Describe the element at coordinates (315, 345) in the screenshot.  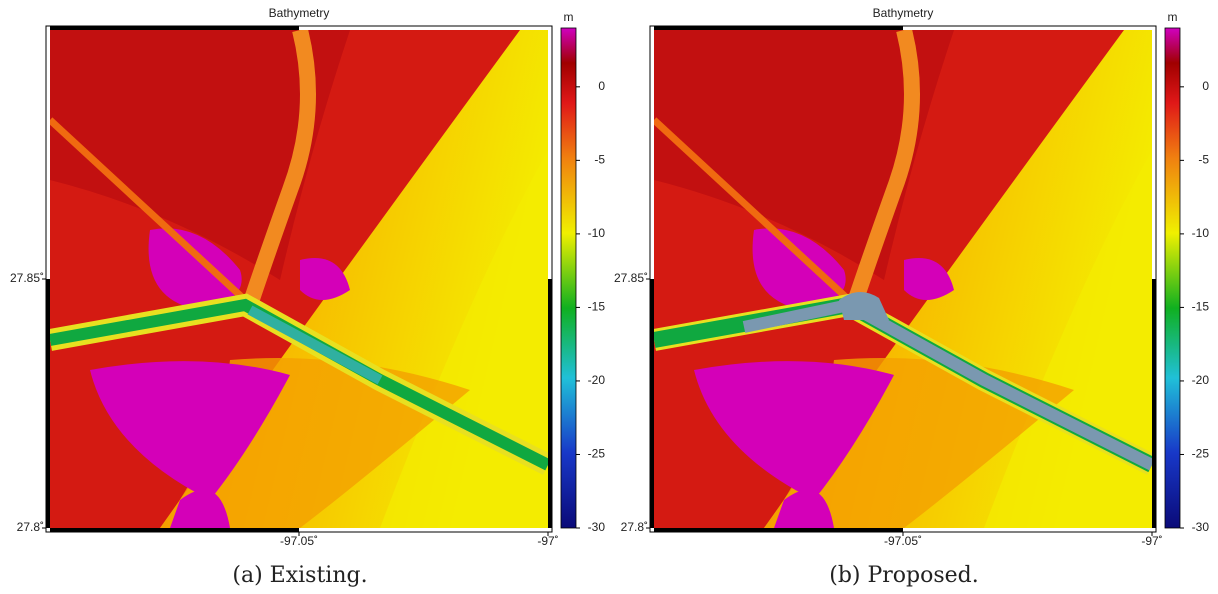
I see `channel-deep` at that location.